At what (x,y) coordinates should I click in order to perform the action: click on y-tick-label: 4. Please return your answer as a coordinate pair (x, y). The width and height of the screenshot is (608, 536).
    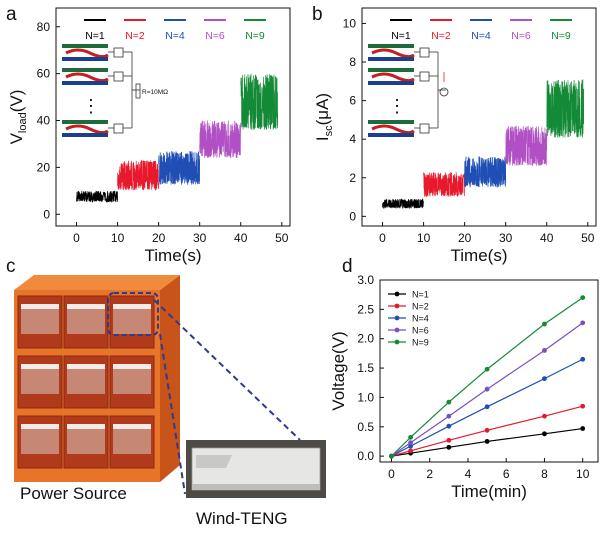
    Looking at the image, I should click on (352, 139).